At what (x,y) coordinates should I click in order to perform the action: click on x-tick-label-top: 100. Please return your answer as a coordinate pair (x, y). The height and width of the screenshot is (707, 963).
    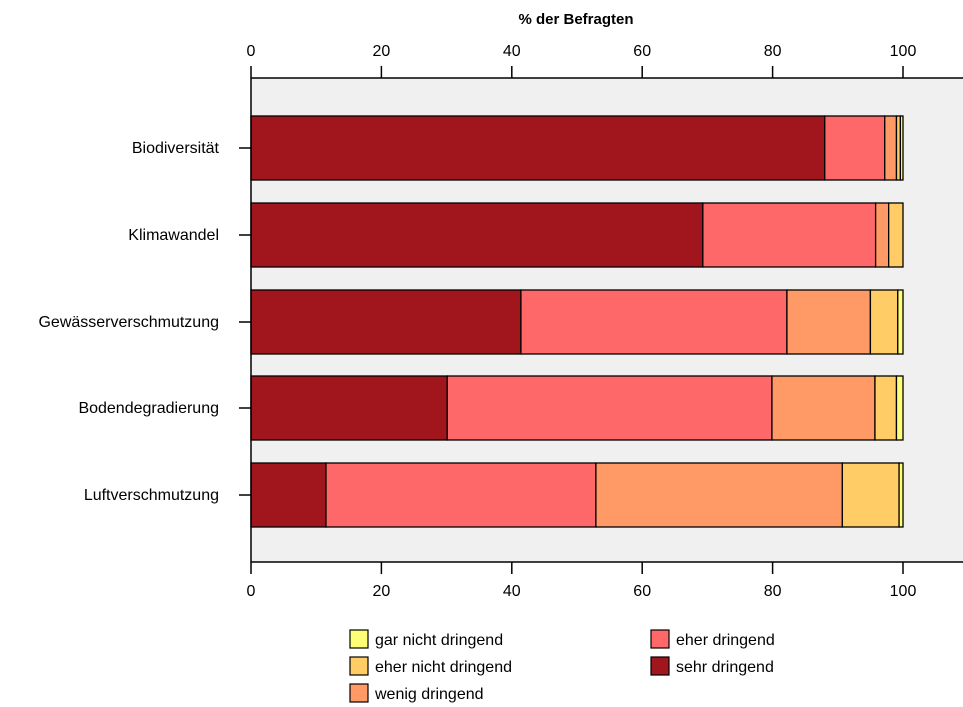
    Looking at the image, I should click on (903, 51).